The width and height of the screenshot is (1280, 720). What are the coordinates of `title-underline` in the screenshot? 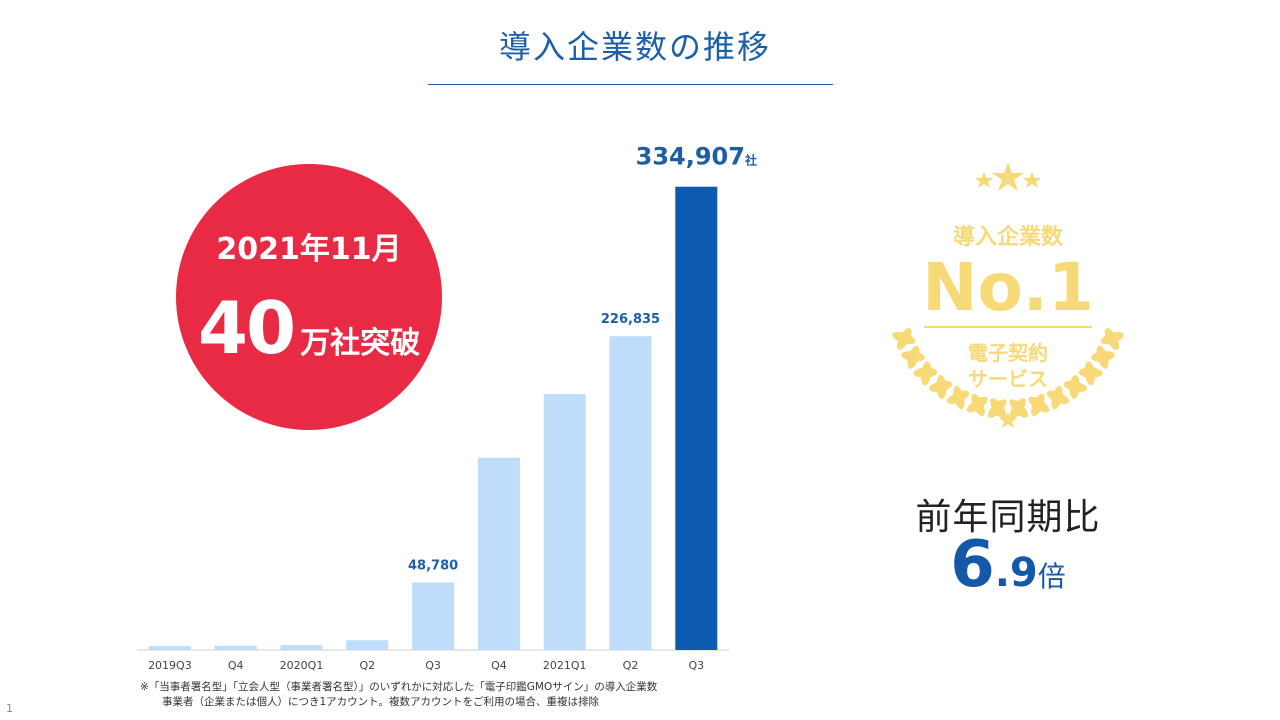 It's located at (630, 84).